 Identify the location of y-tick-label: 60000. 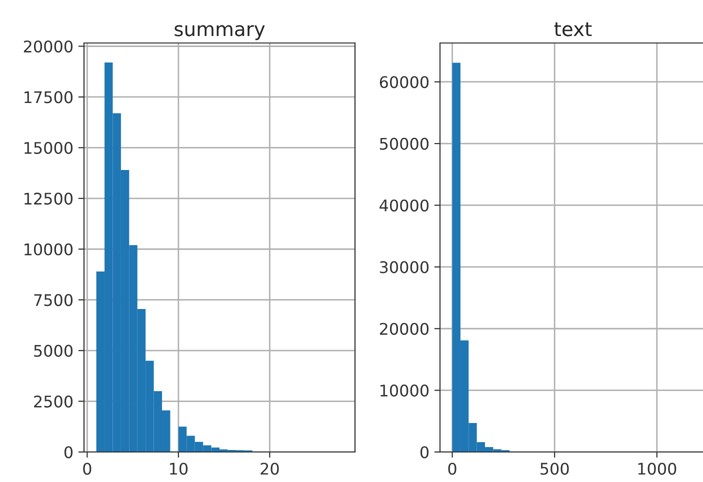
(404, 82).